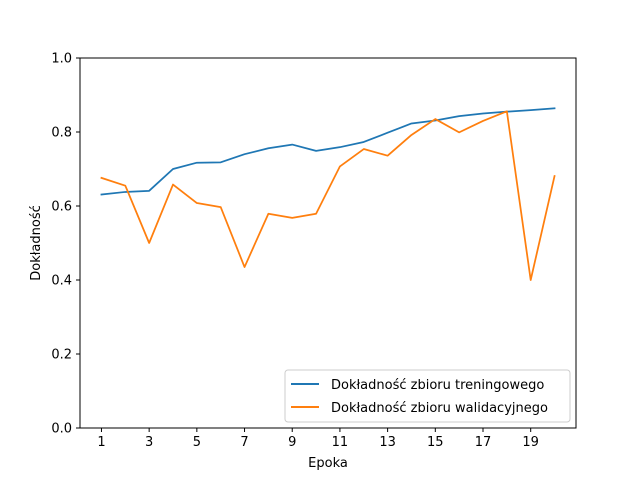 Image resolution: width=640 pixels, height=480 pixels. I want to click on y-tick-label: 0.2, so click(61, 355).